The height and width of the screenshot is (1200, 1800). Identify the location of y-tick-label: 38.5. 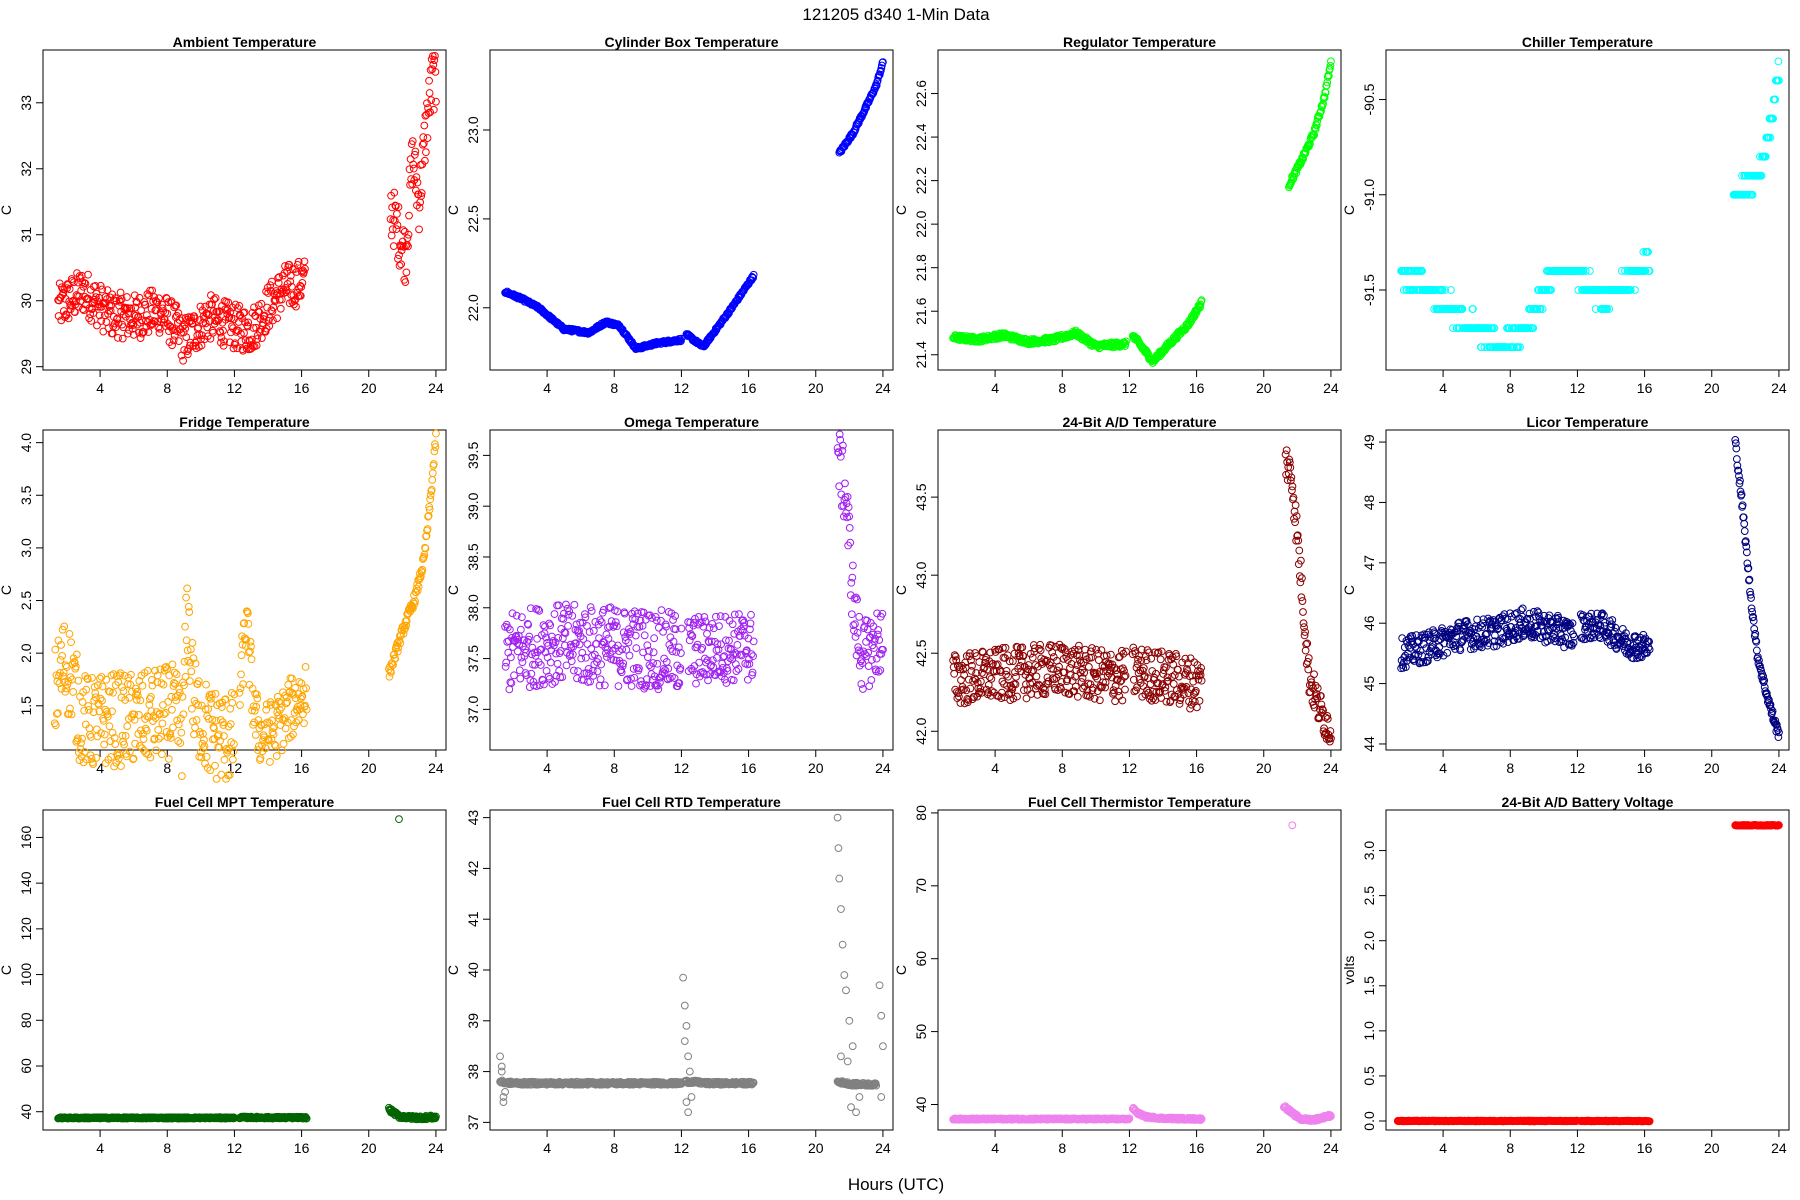
(473, 556).